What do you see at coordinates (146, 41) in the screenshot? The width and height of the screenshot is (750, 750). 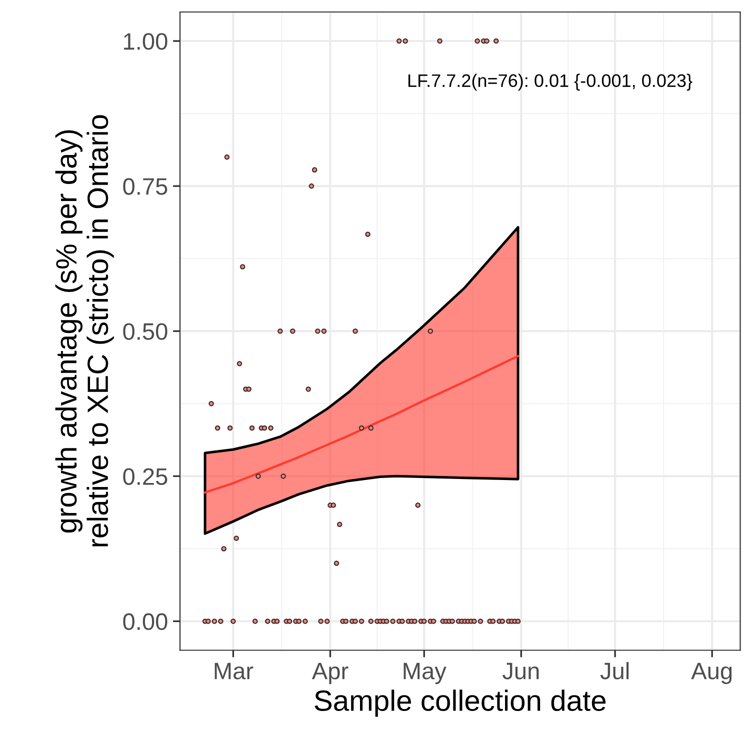 I see `y-tick-label: 1.00` at bounding box center [146, 41].